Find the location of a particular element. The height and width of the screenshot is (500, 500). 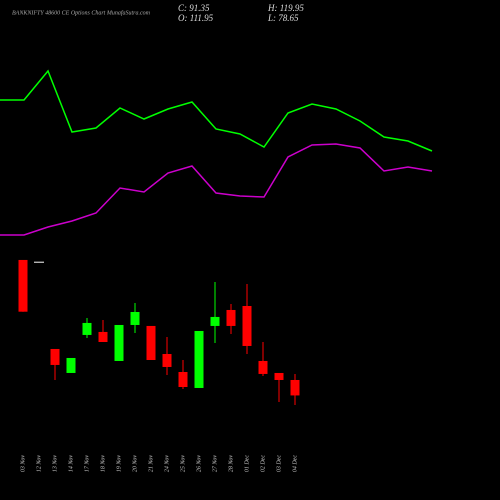

x-tick-label: 02 Dec is located at coordinates (263, 463).